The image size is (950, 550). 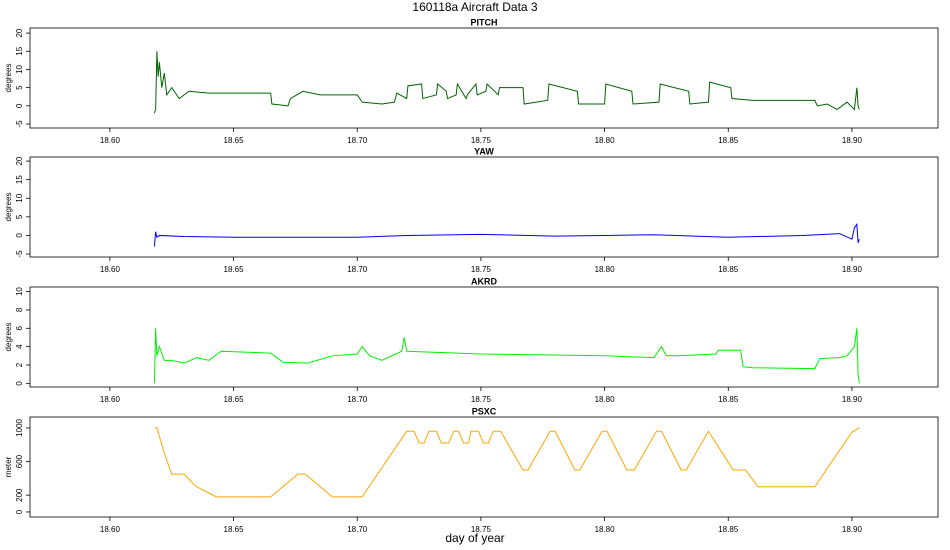 What do you see at coordinates (19, 309) in the screenshot?
I see `y-tick-label: 8` at bounding box center [19, 309].